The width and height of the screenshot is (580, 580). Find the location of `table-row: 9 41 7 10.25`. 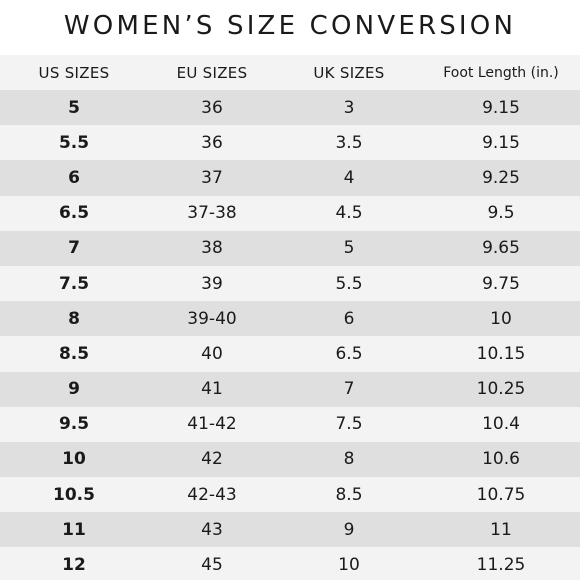

table-row: 9 41 7 10.25 is located at coordinates (290, 389).